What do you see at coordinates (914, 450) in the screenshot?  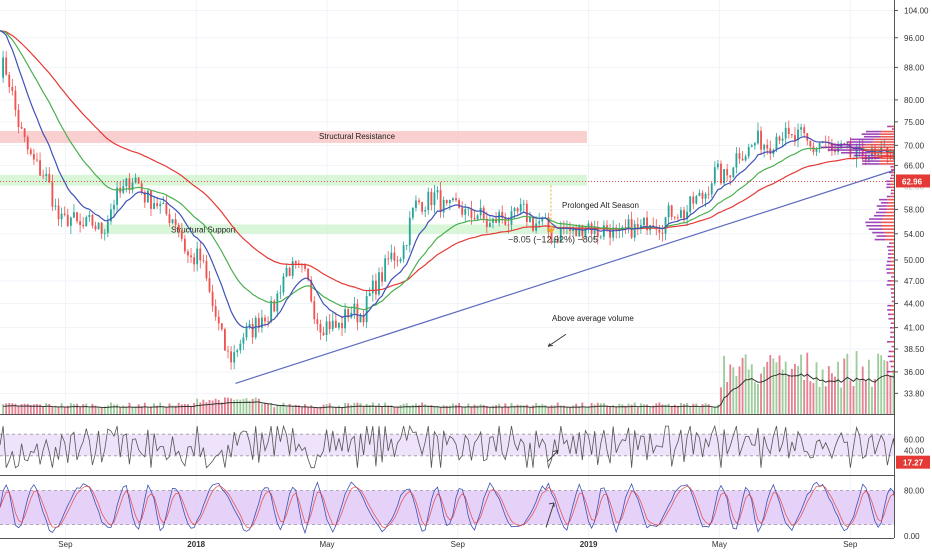 I see `rsi-tick-label: 40.00` at bounding box center [914, 450].